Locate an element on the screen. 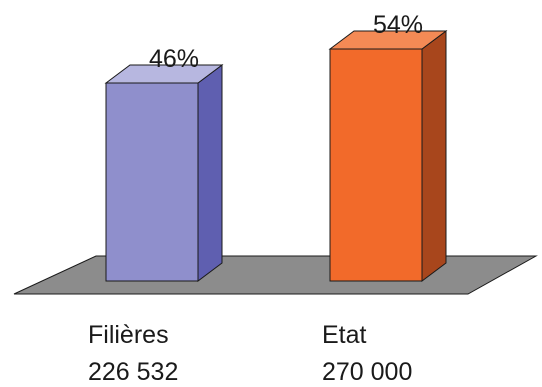  chart-floor is located at coordinates (275, 275).